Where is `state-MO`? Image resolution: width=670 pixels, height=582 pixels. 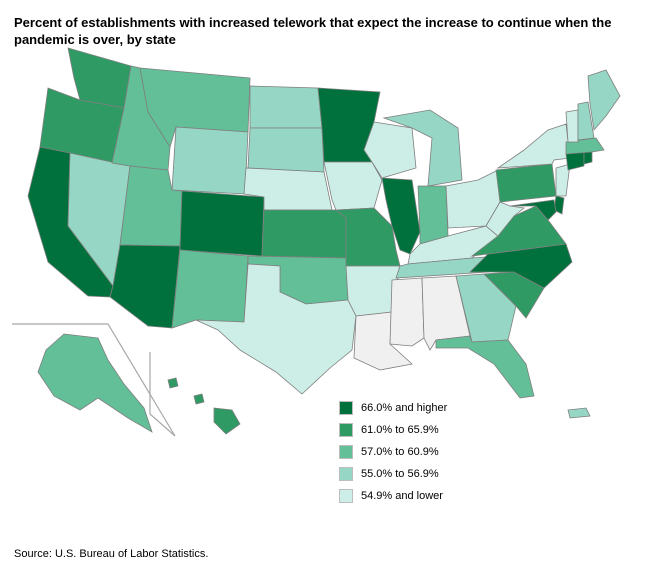
state-MO is located at coordinates (367, 237).